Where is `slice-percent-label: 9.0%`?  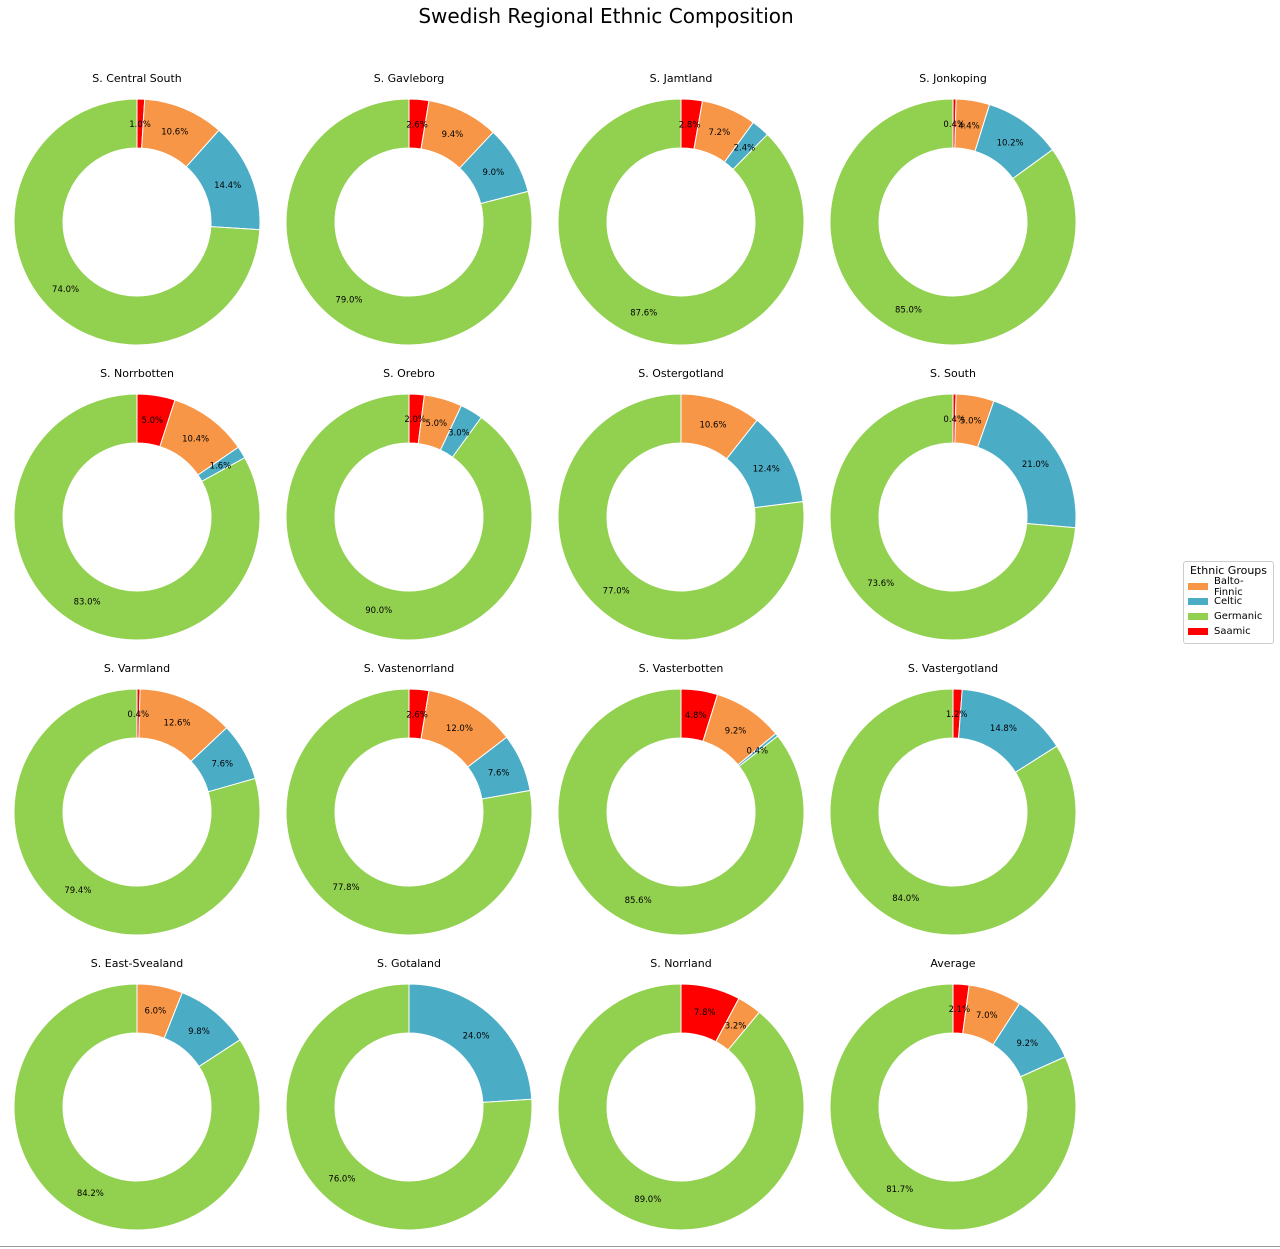
slice-percent-label: 9.0% is located at coordinates (494, 173).